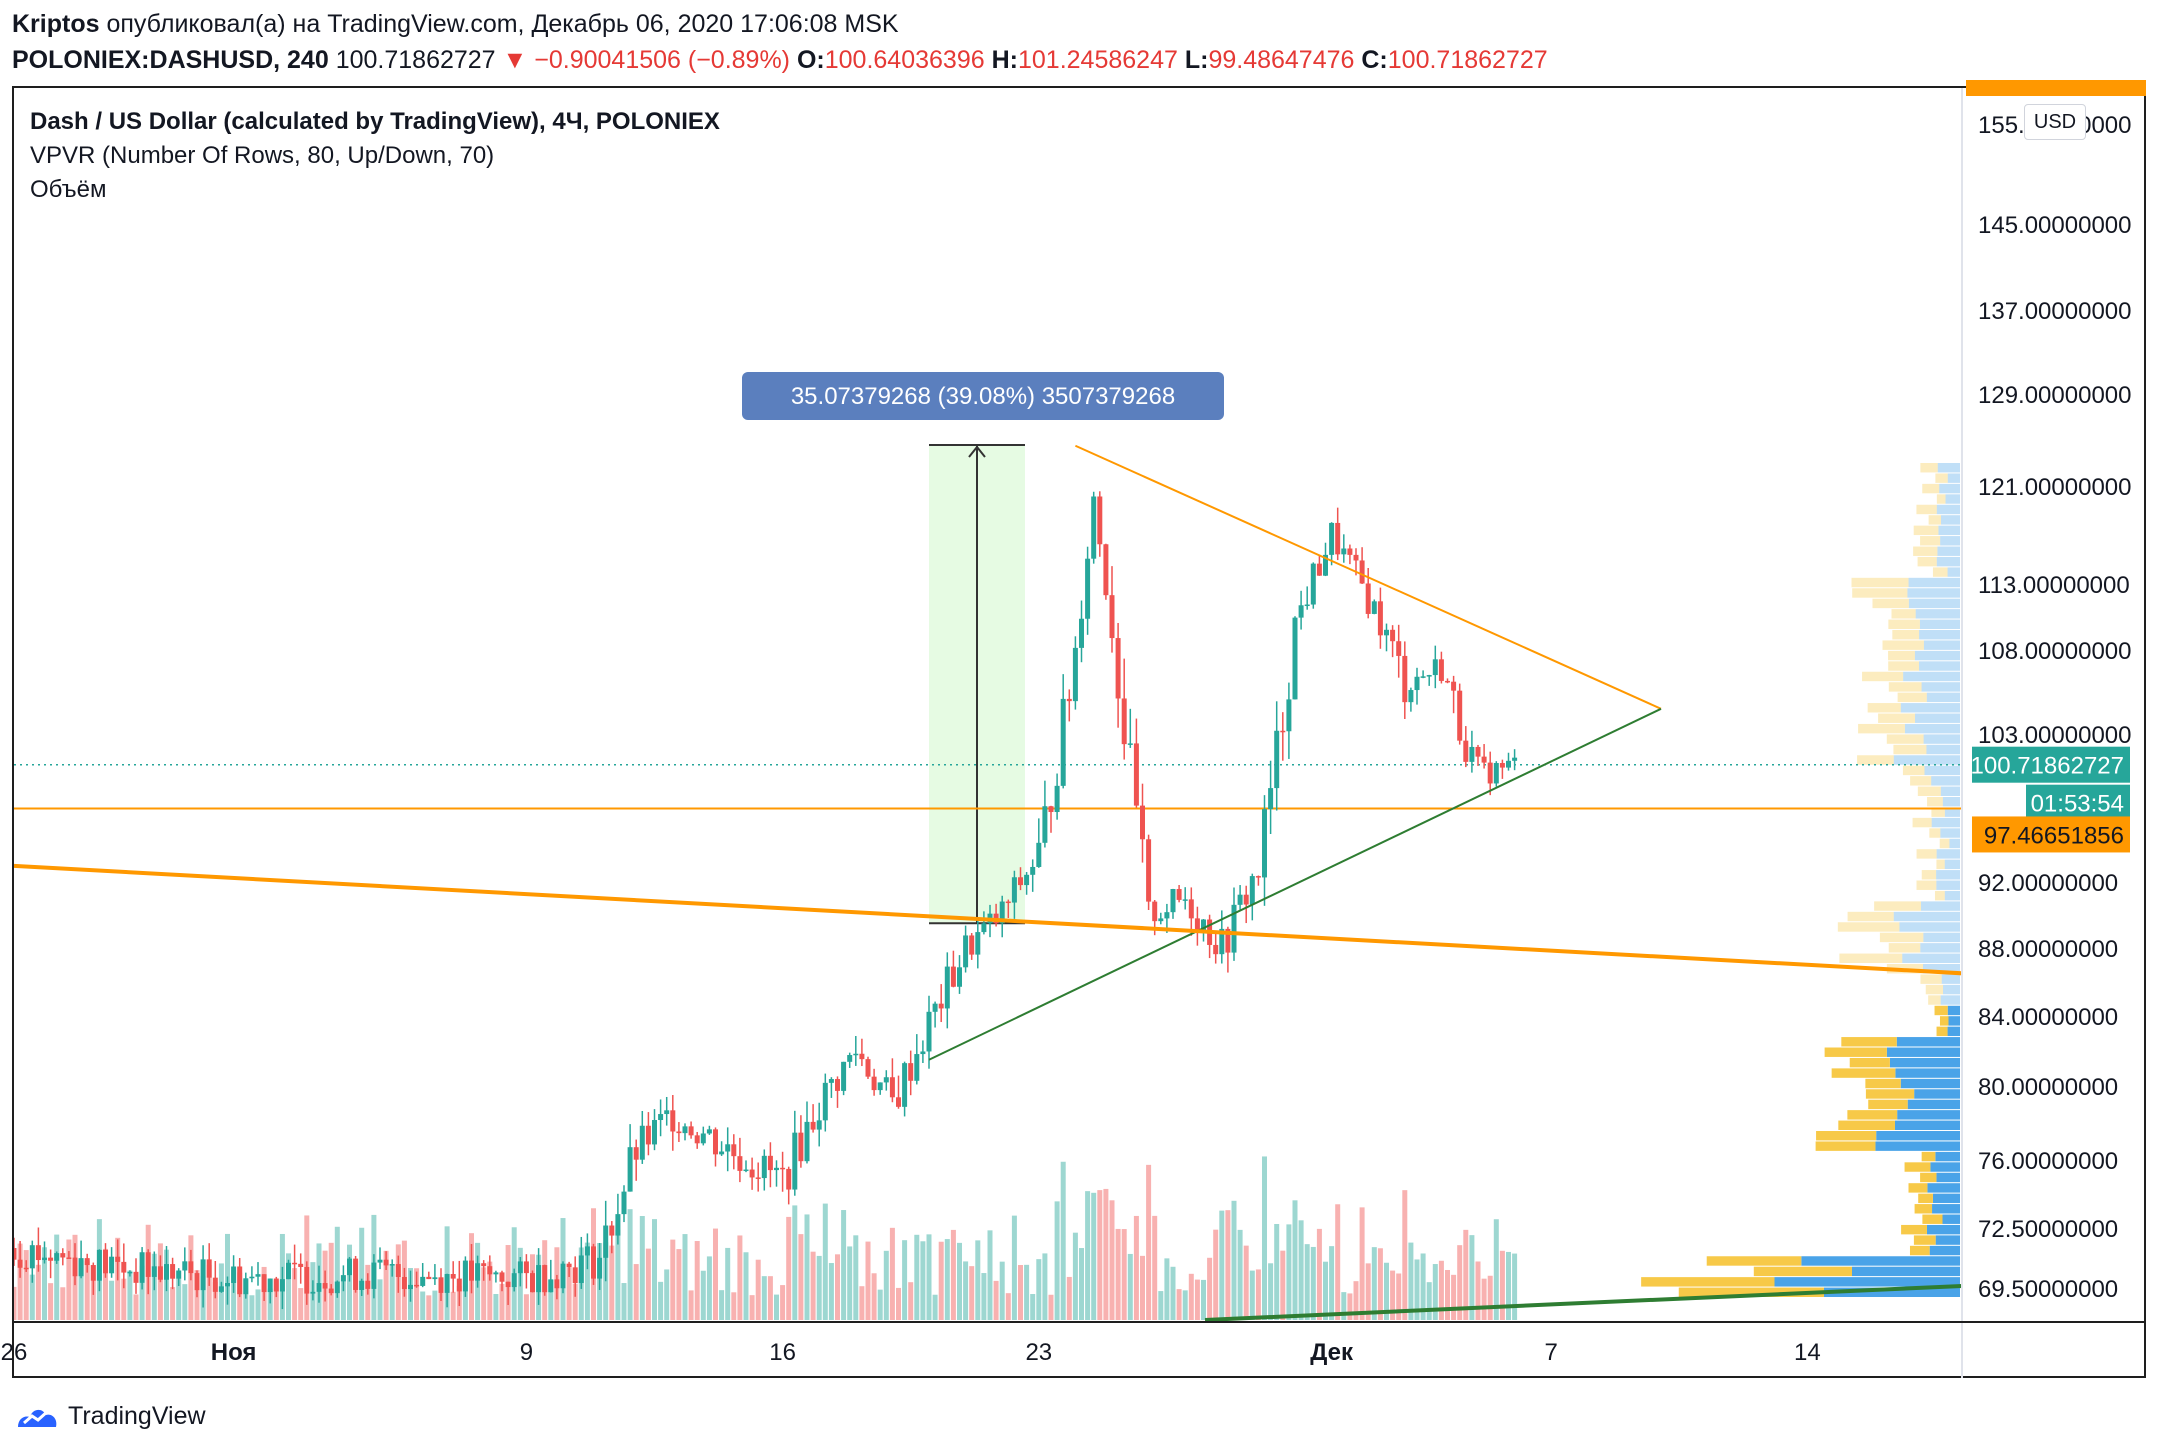 This screenshot has width=2160, height=1452. Describe the element at coordinates (2055, 122) in the screenshot. I see `currency-button: USD` at that location.